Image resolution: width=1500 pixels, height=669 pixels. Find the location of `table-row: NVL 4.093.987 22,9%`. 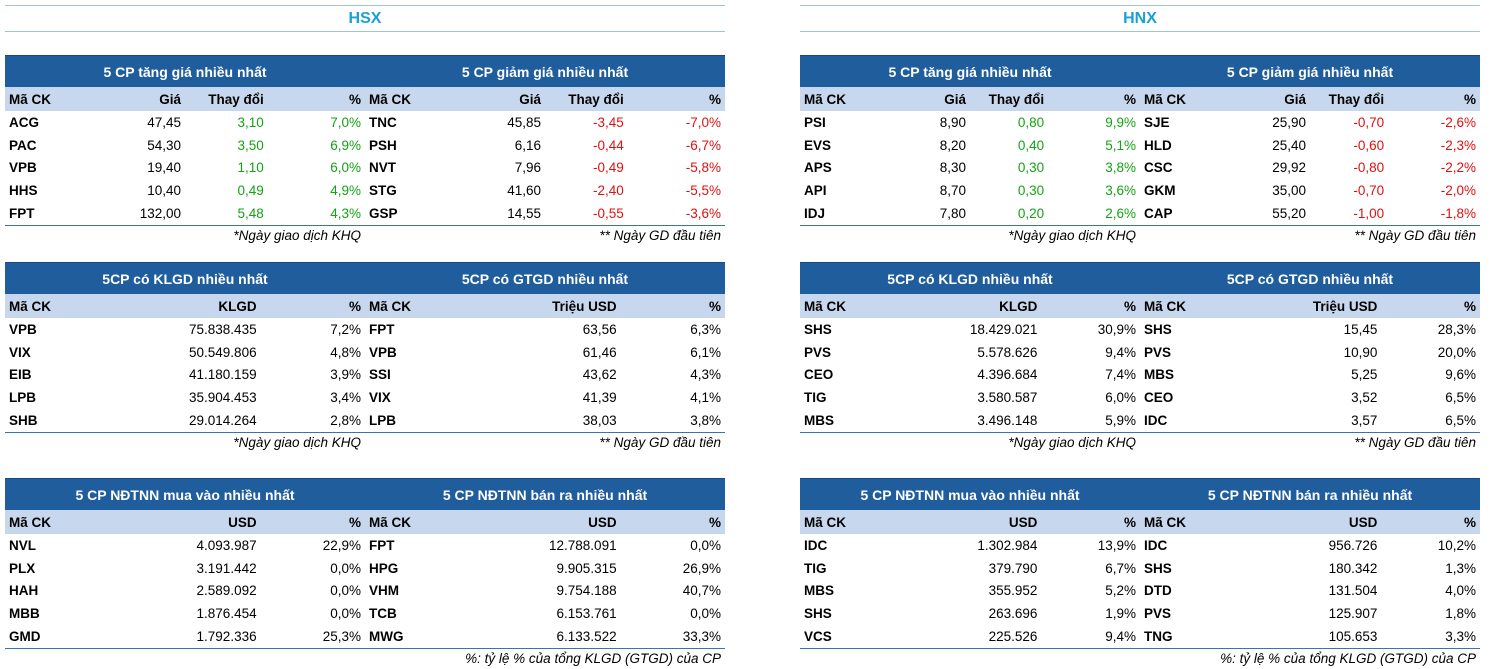

table-row: NVL 4.093.987 22,9% is located at coordinates (185, 545).